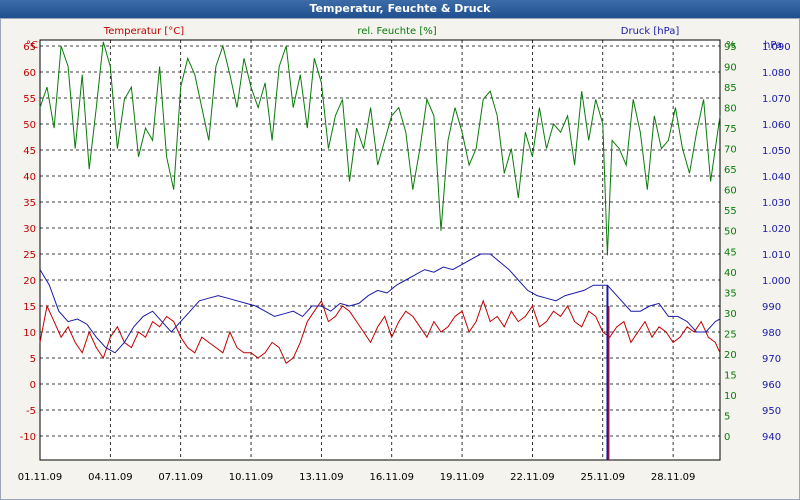  I want to click on x-tick-label: 16.11.09, so click(391, 477).